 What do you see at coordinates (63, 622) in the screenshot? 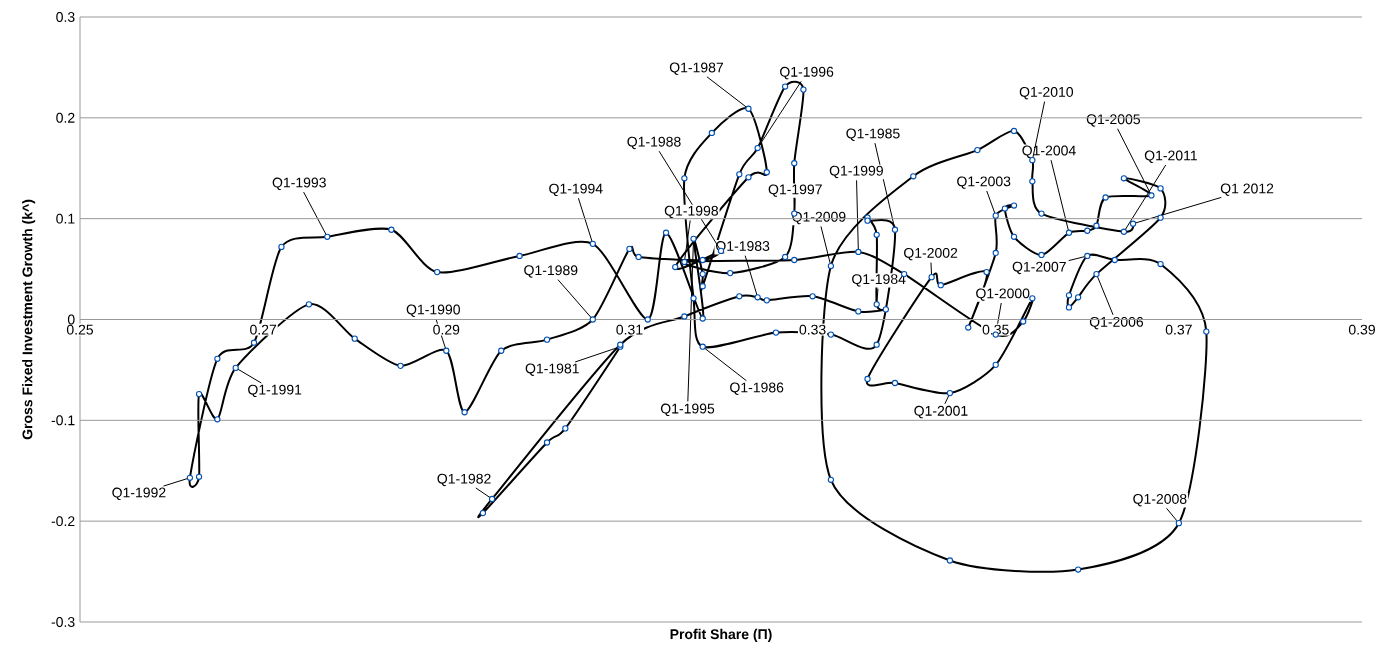
I see `y-tick-label: -0.3` at bounding box center [63, 622].